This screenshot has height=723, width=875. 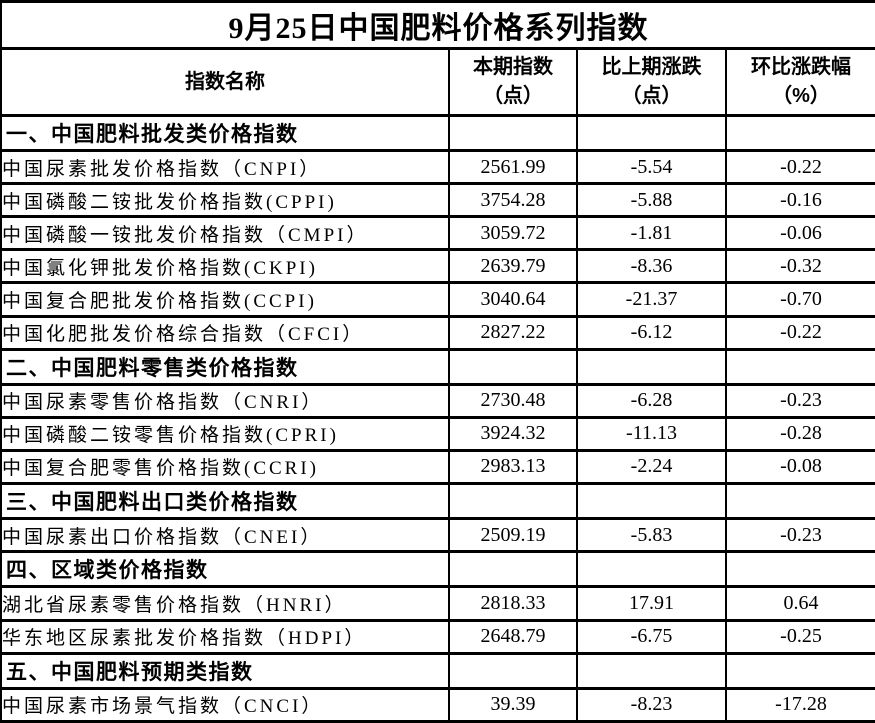 What do you see at coordinates (513, 603) in the screenshot?
I see `current-index-cell: 2818.33` at bounding box center [513, 603].